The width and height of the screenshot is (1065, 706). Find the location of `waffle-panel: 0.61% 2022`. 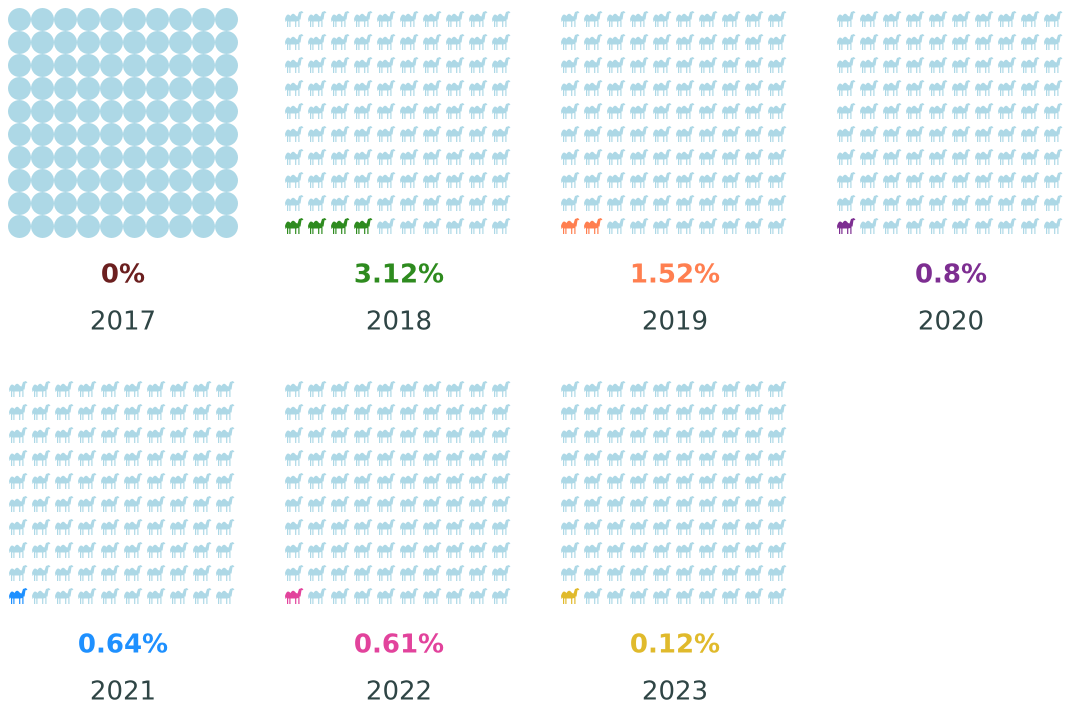

waffle-panel: 0.61% 2022 is located at coordinates (398, 543).